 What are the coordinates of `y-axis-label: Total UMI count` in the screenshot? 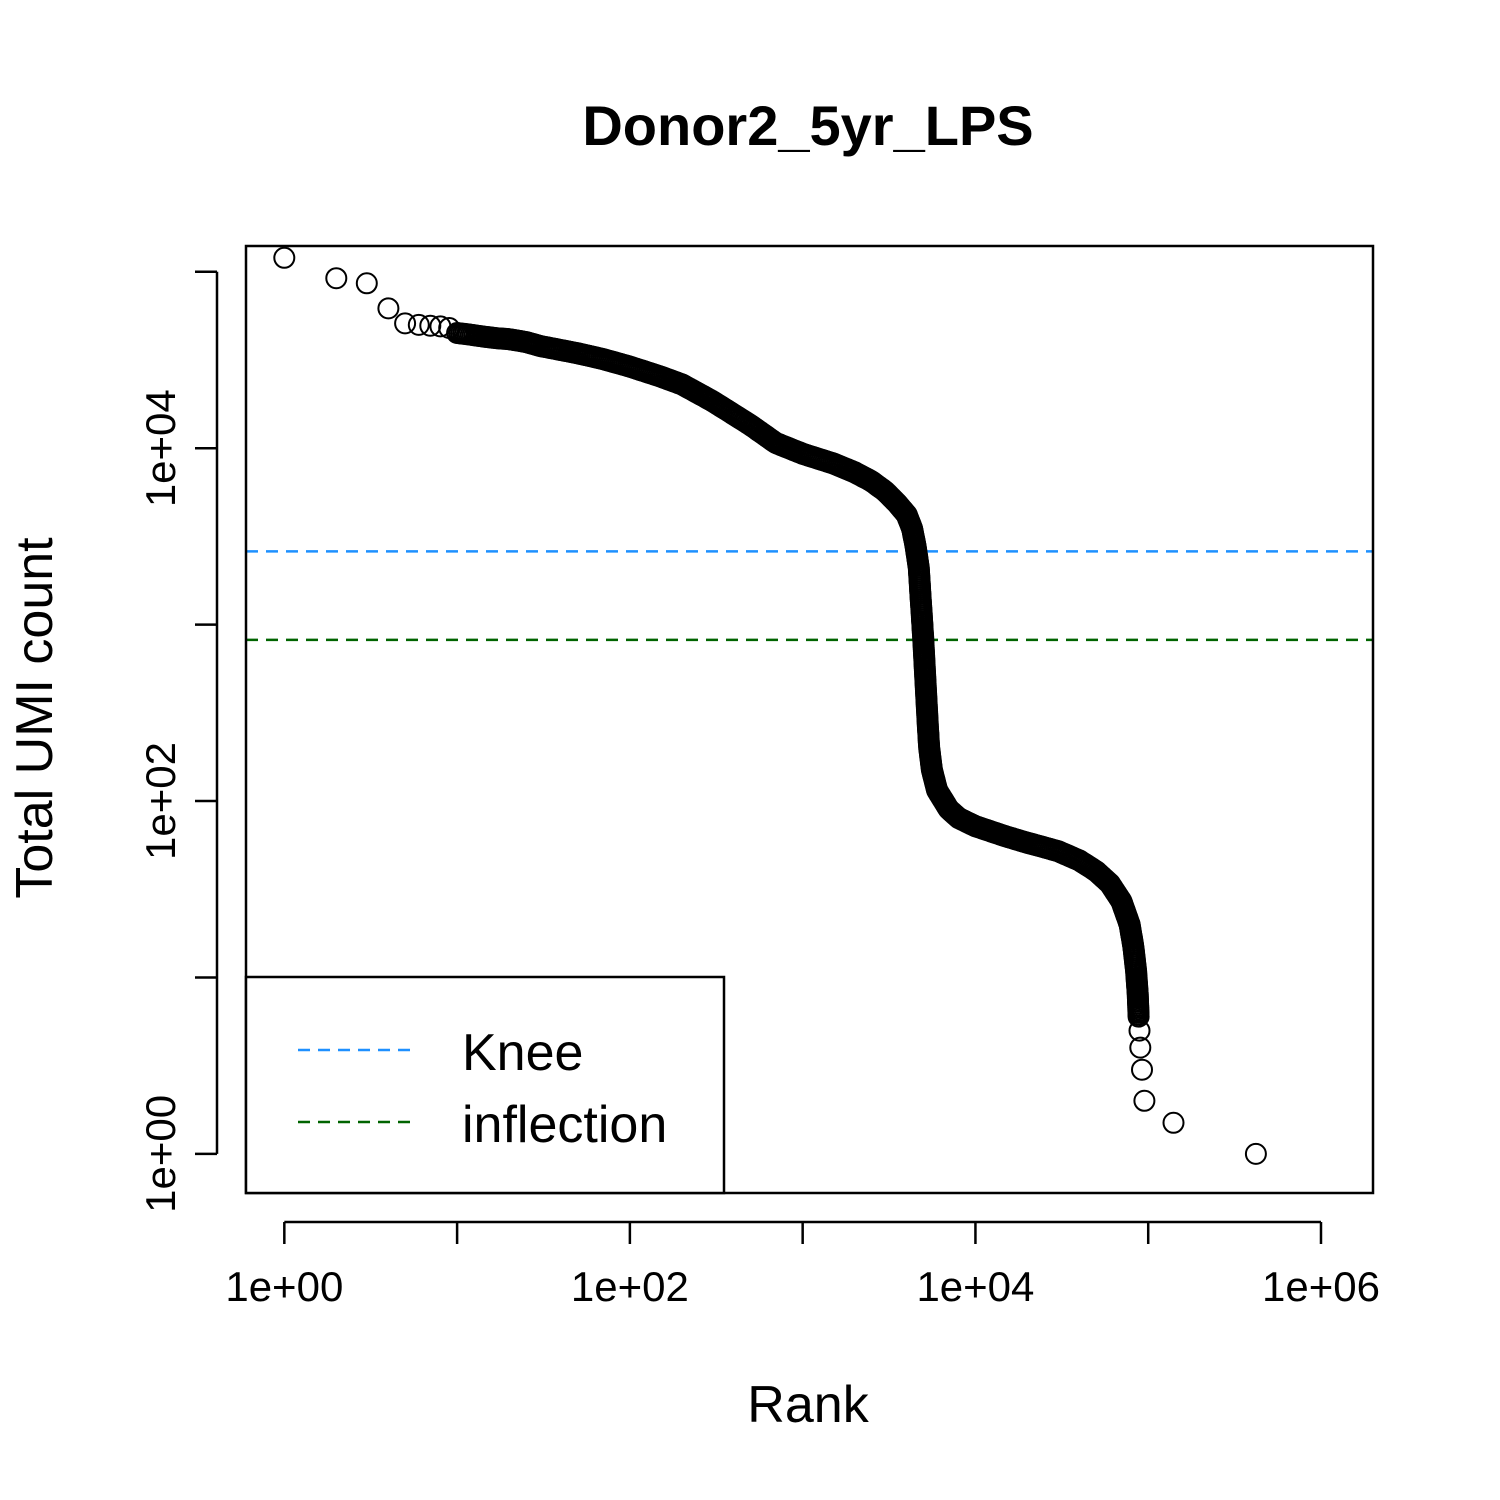 It's located at (35, 718).